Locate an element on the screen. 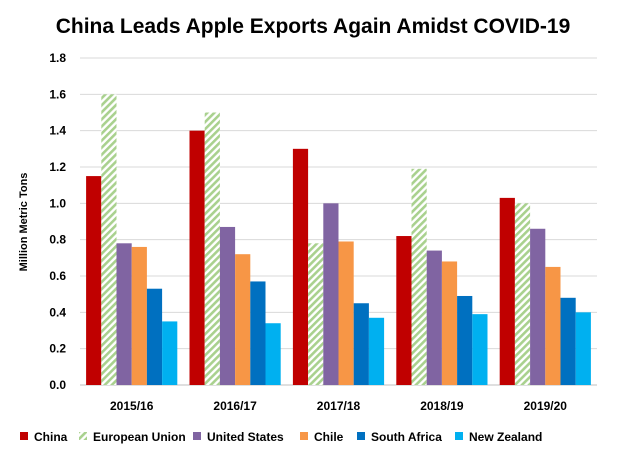 This screenshot has height=469, width=626. legend-label: Chile is located at coordinates (329, 437).